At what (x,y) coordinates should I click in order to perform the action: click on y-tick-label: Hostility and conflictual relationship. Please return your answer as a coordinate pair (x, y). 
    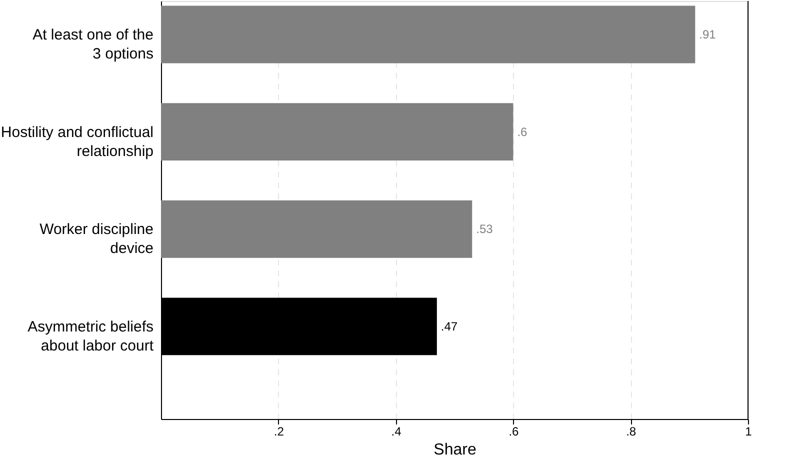
    Looking at the image, I should click on (77, 142).